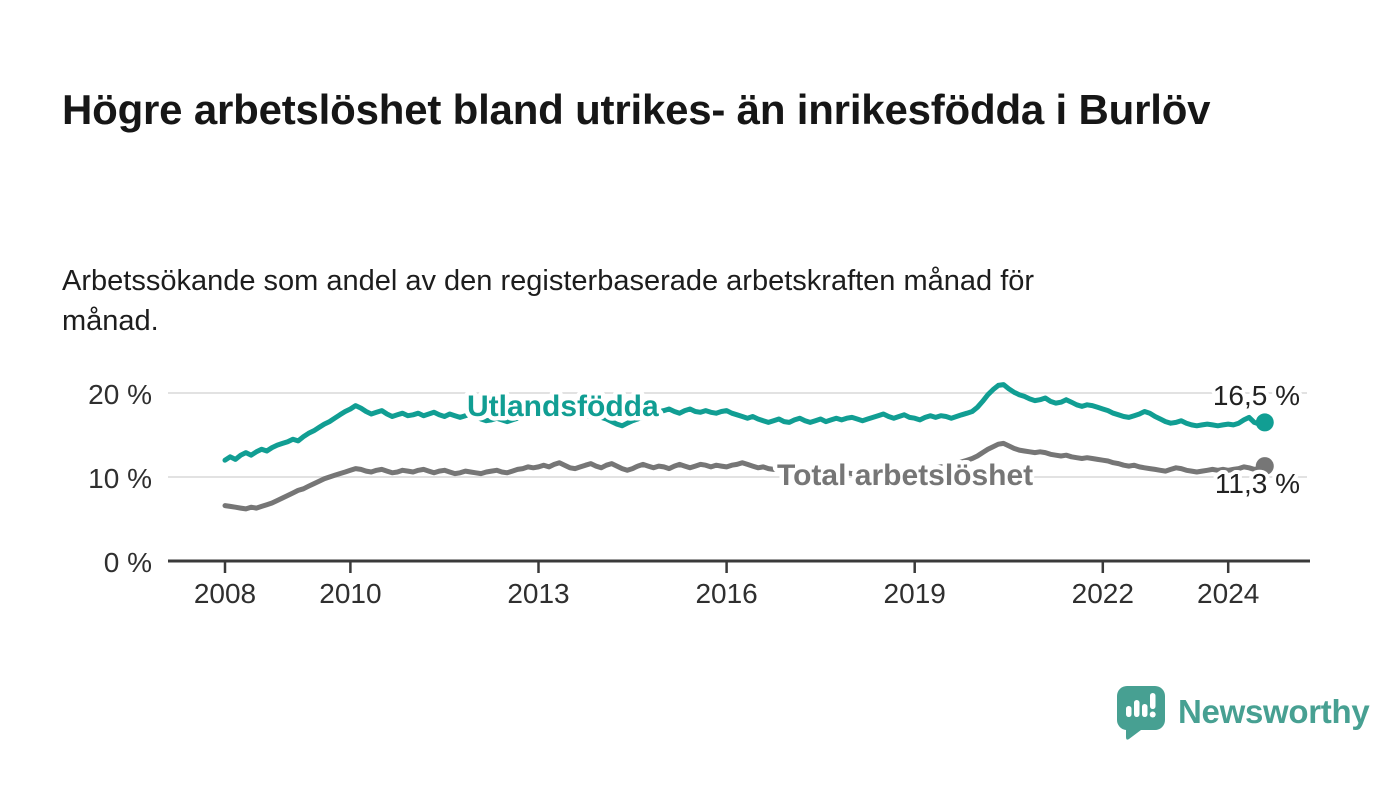  What do you see at coordinates (1152, 714) in the screenshot?
I see `exclamation-dot` at bounding box center [1152, 714].